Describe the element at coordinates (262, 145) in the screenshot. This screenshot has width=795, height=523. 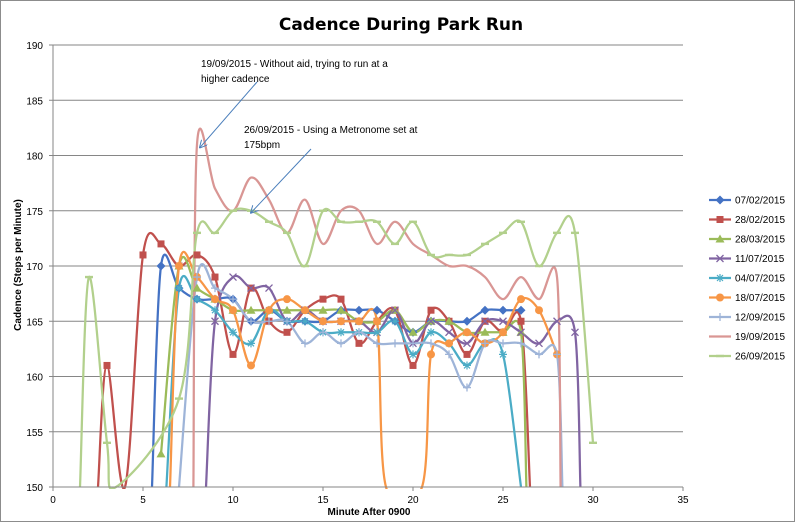
I see `annotation-text: 175bpm` at that location.